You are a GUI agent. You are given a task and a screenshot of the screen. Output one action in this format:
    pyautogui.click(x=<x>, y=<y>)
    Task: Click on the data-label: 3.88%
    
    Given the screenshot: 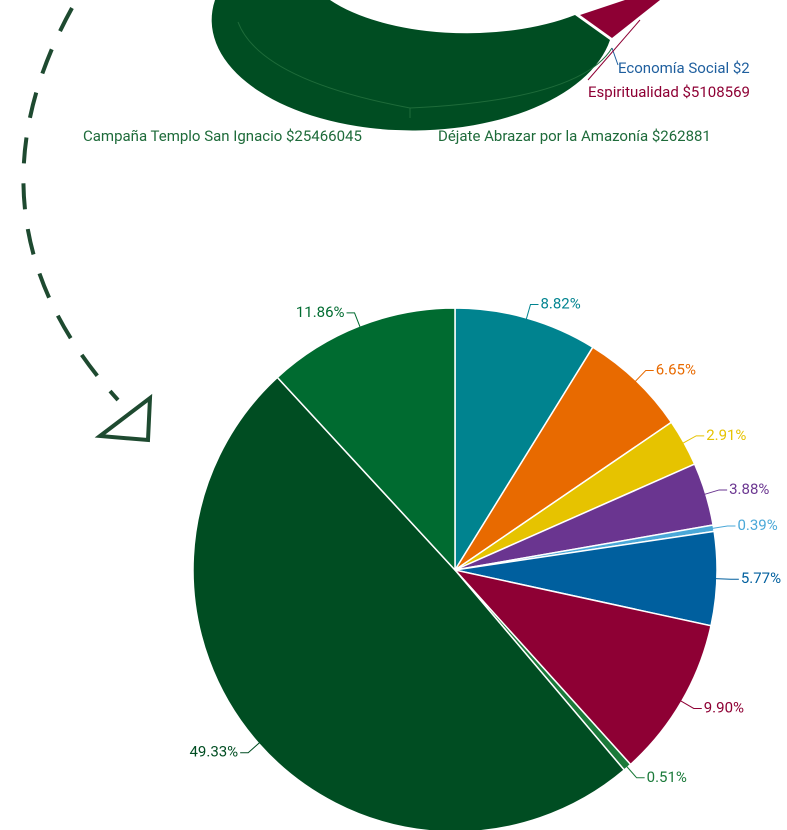 What is the action you would take?
    pyautogui.click(x=749, y=489)
    